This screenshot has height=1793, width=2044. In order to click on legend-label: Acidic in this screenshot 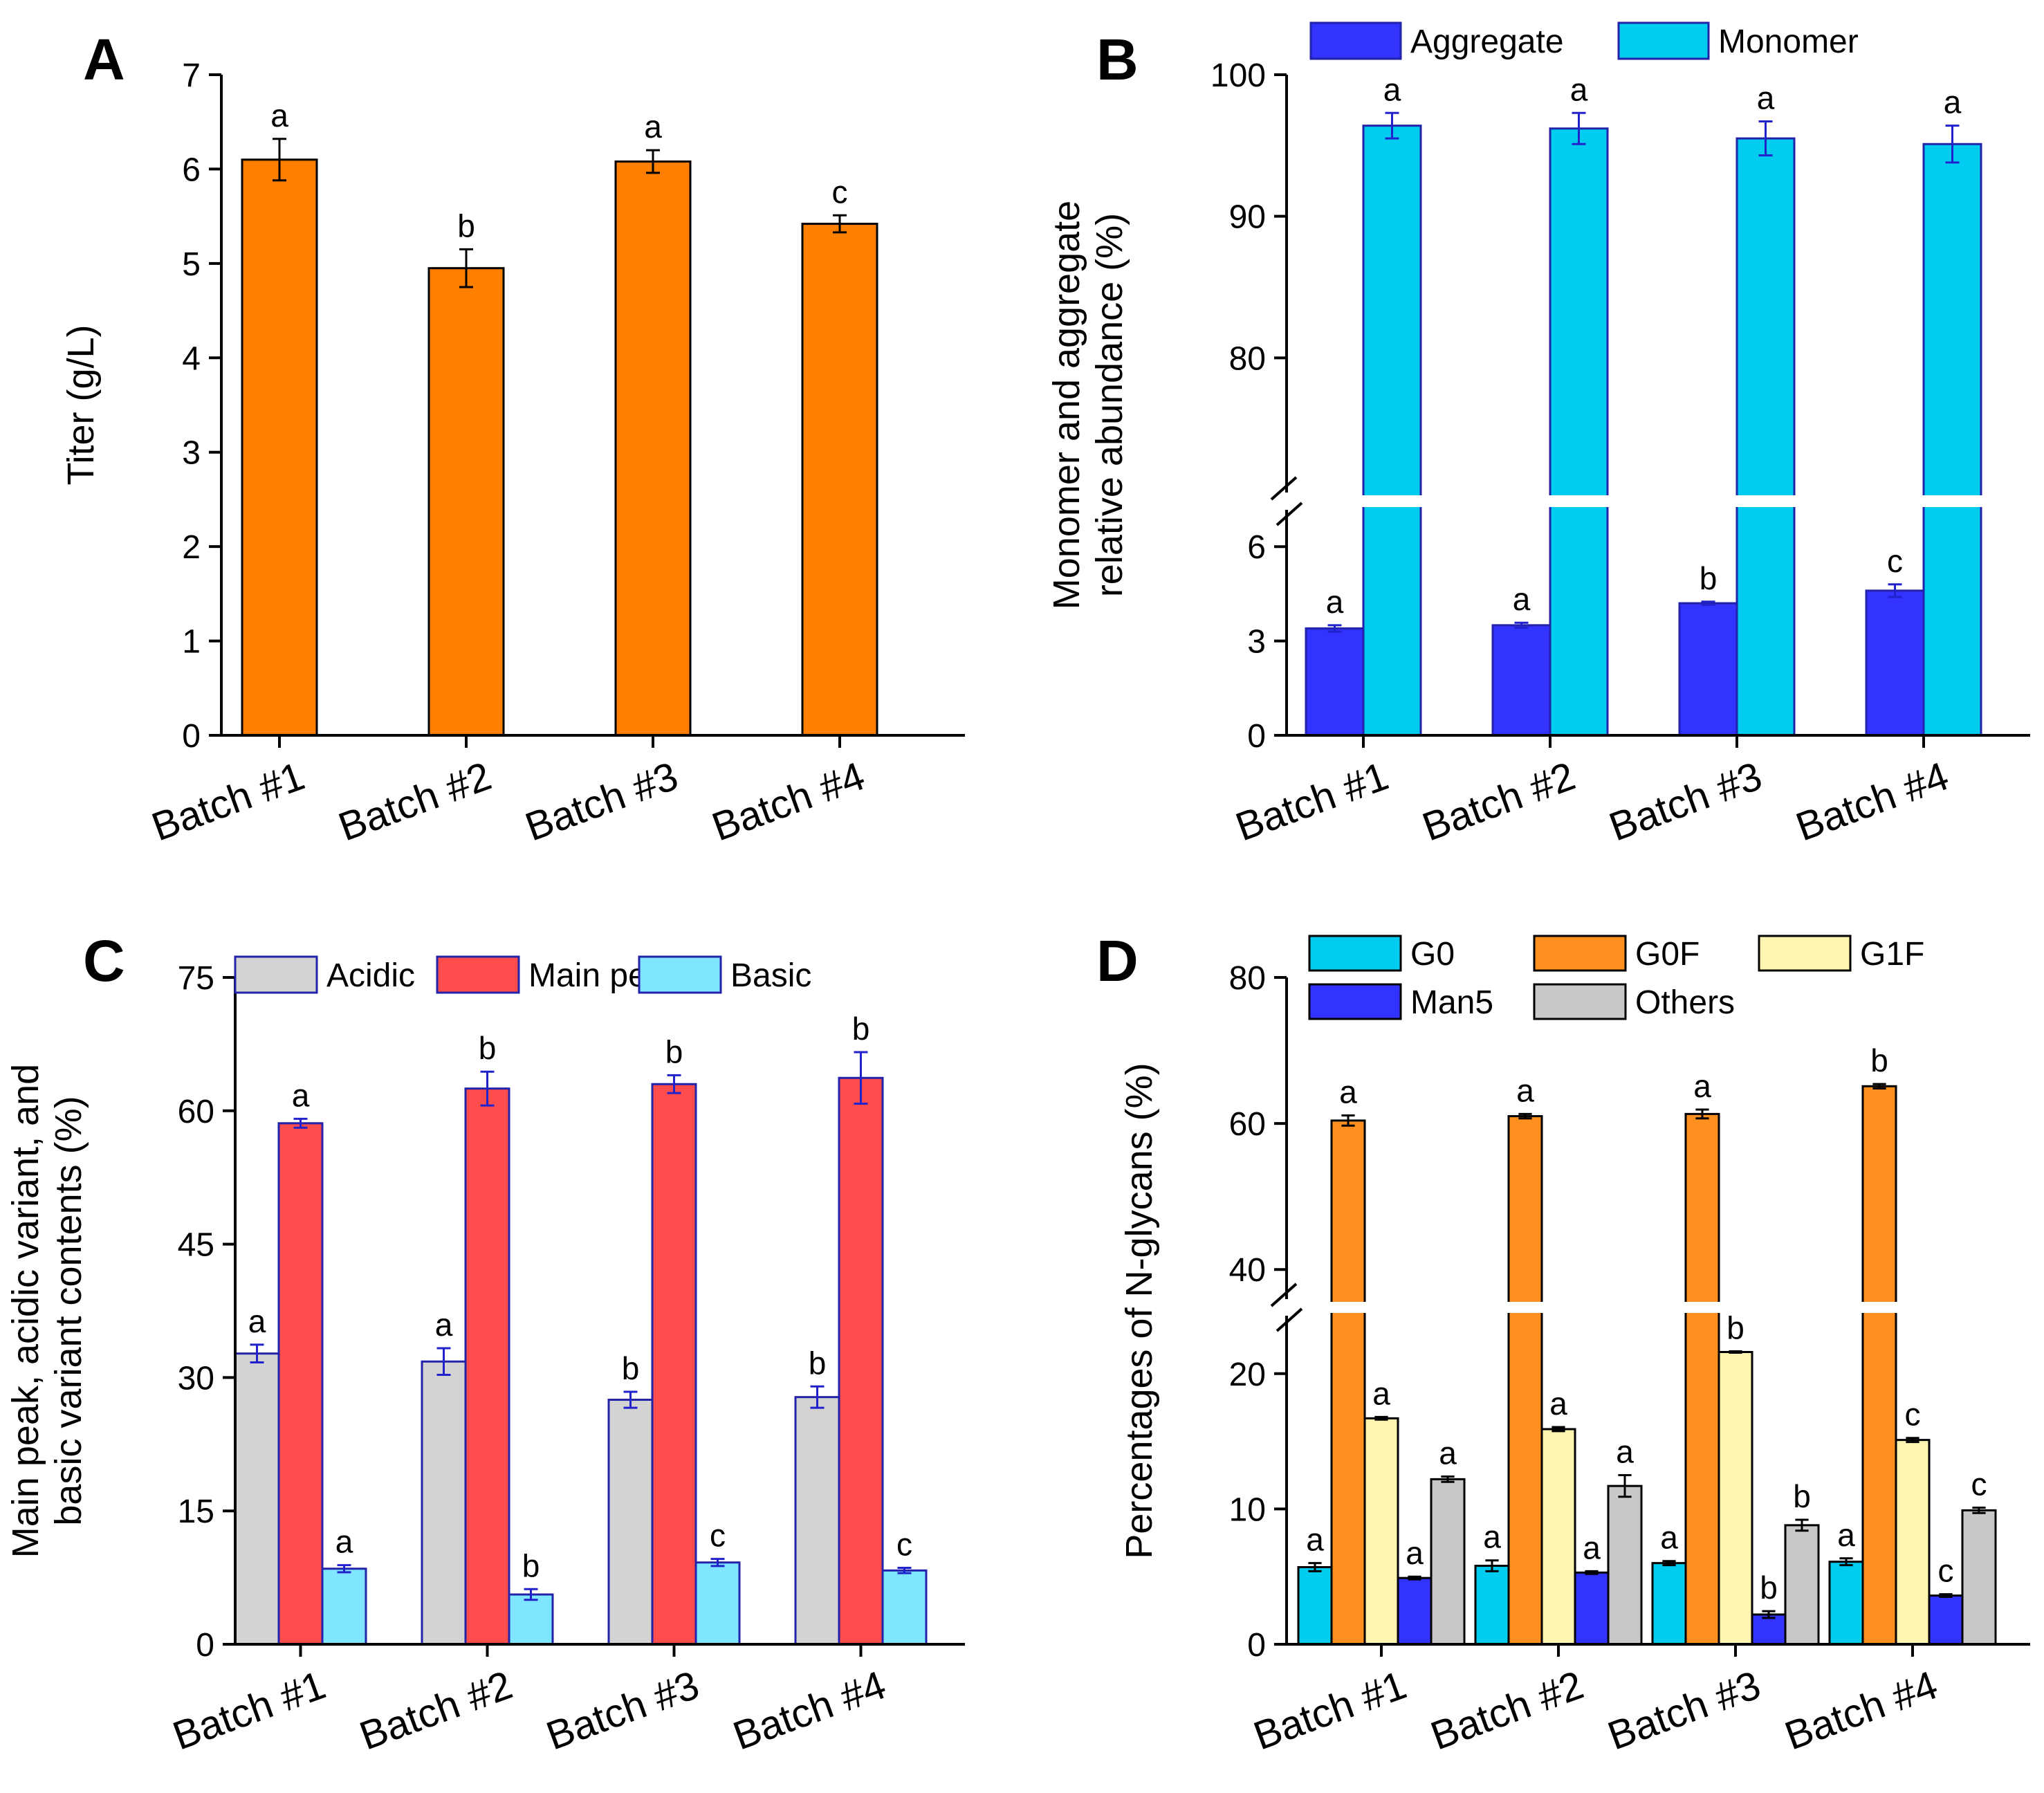, I will do `click(370, 976)`.